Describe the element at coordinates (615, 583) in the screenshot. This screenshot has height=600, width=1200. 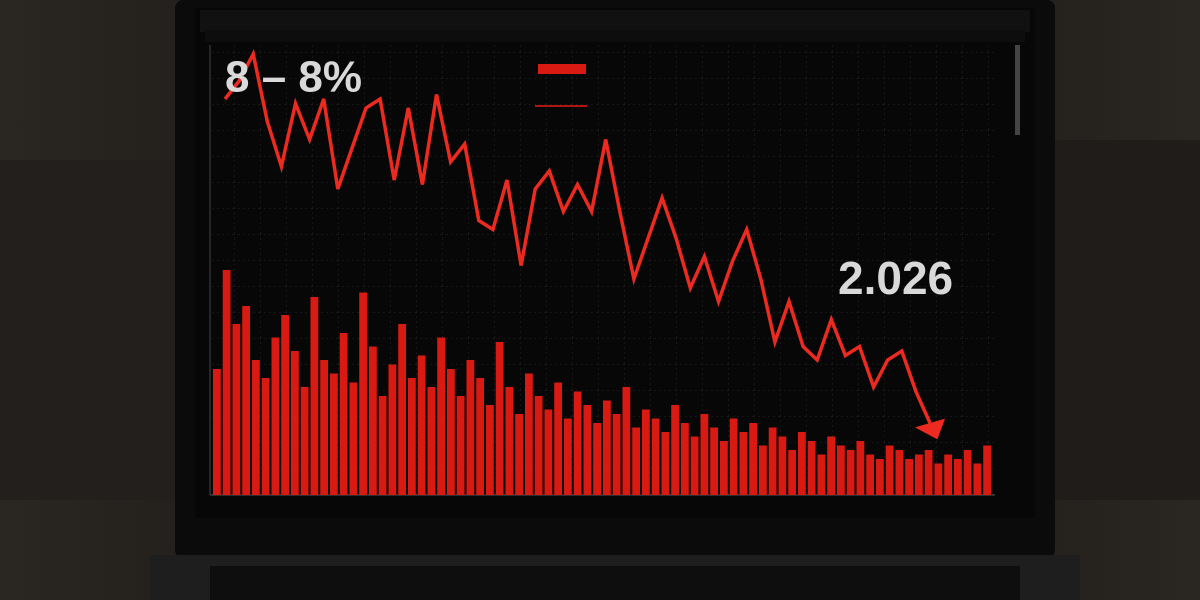
I see `keyboard` at that location.